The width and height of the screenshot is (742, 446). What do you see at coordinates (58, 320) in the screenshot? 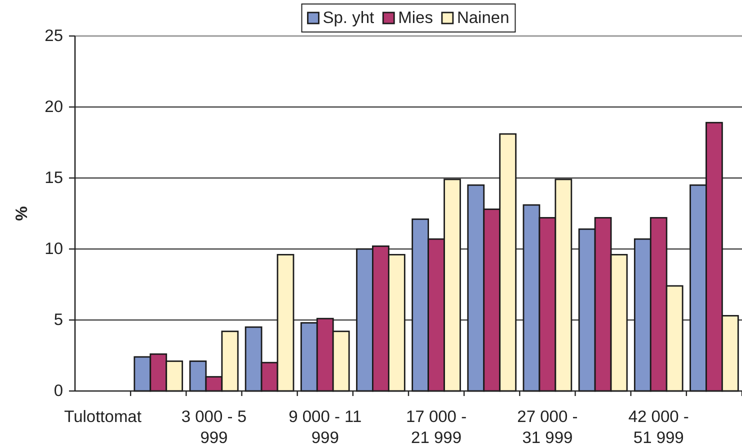
I see `y-tick-label: 5` at bounding box center [58, 320].